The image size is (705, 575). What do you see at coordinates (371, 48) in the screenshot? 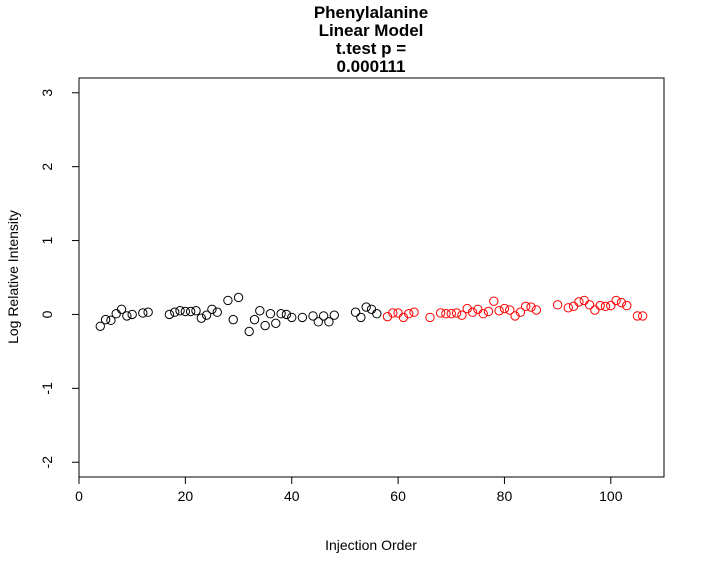
I see `chart-title-line-3: t.test p =` at bounding box center [371, 48].